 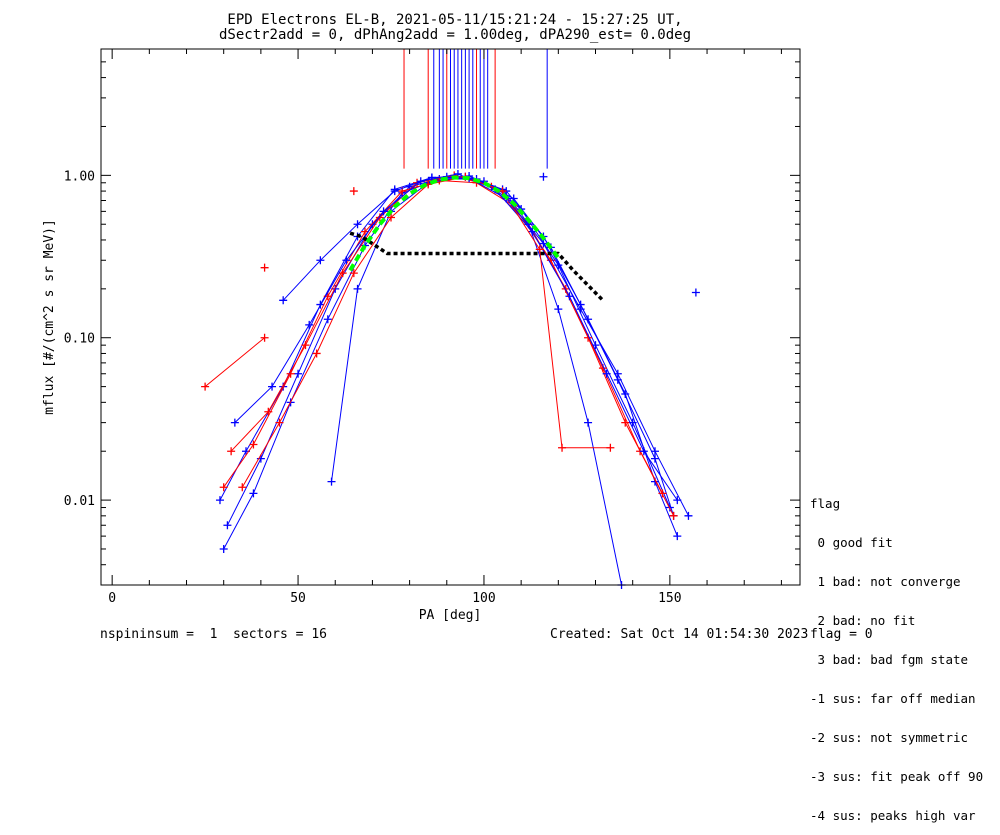 I want to click on legend-title: flag, so click(x=825, y=503).